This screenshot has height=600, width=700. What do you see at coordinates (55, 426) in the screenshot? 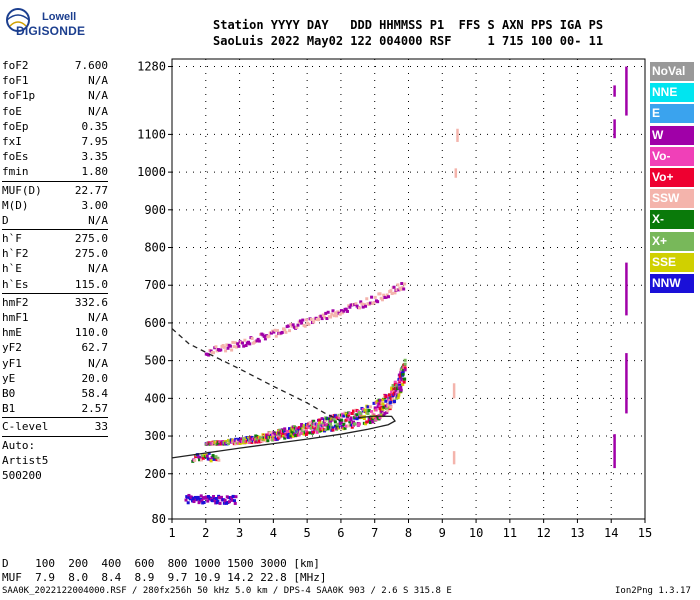
I see `param-row: C-level 33` at bounding box center [55, 426].